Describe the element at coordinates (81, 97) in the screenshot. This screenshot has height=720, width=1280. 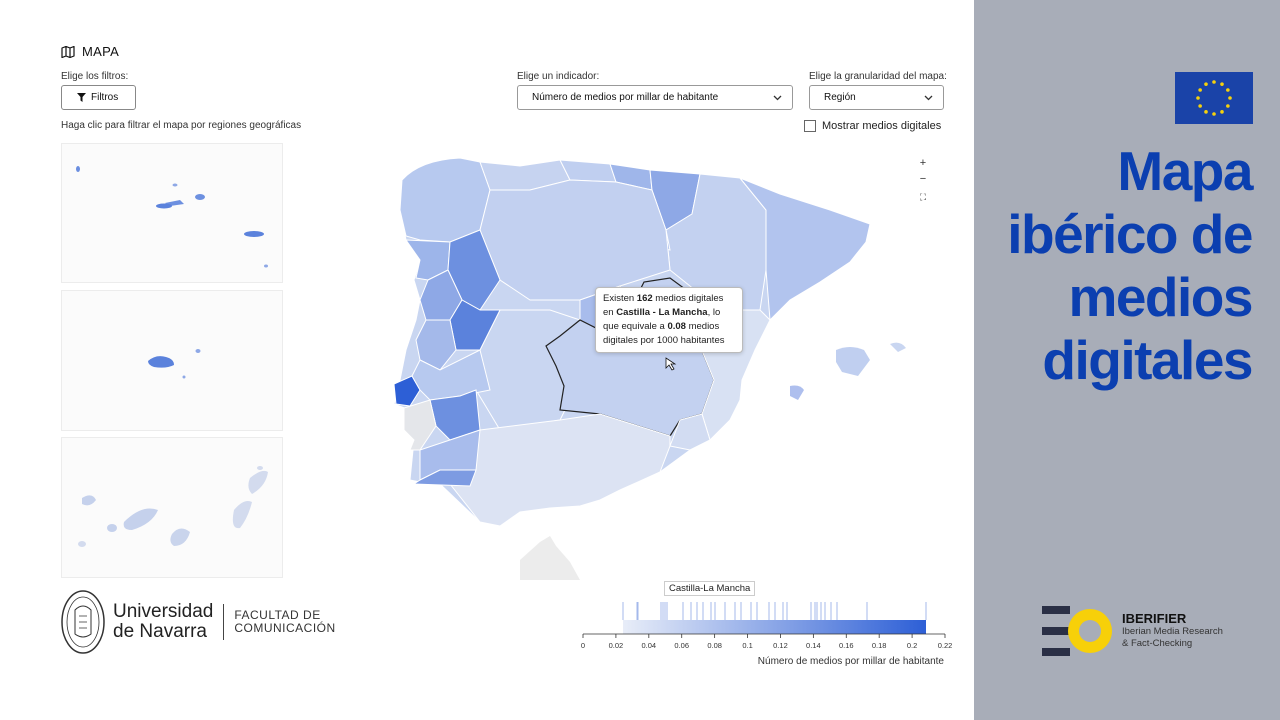
I see `filter-icon` at that location.